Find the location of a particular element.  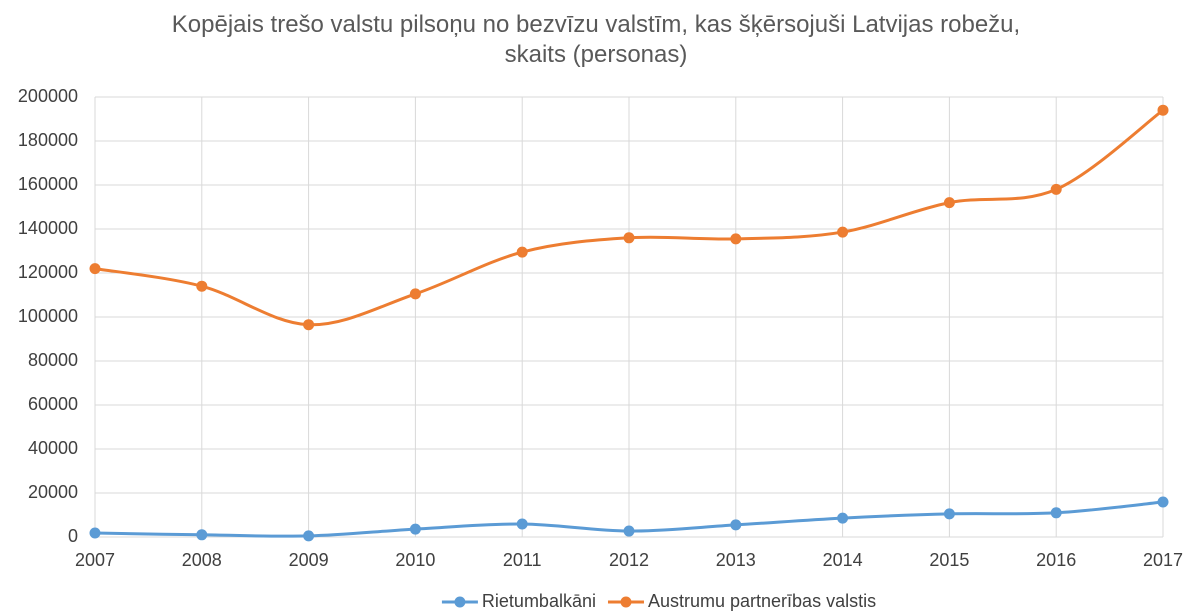

x-tick-label: 2009 is located at coordinates (309, 560).